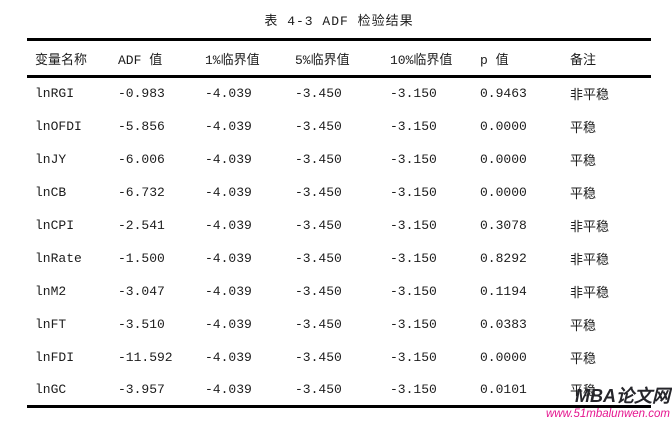 This screenshot has width=672, height=424. Describe the element at coordinates (322, 60) in the screenshot. I see `column-header: 5%临界值` at that location.